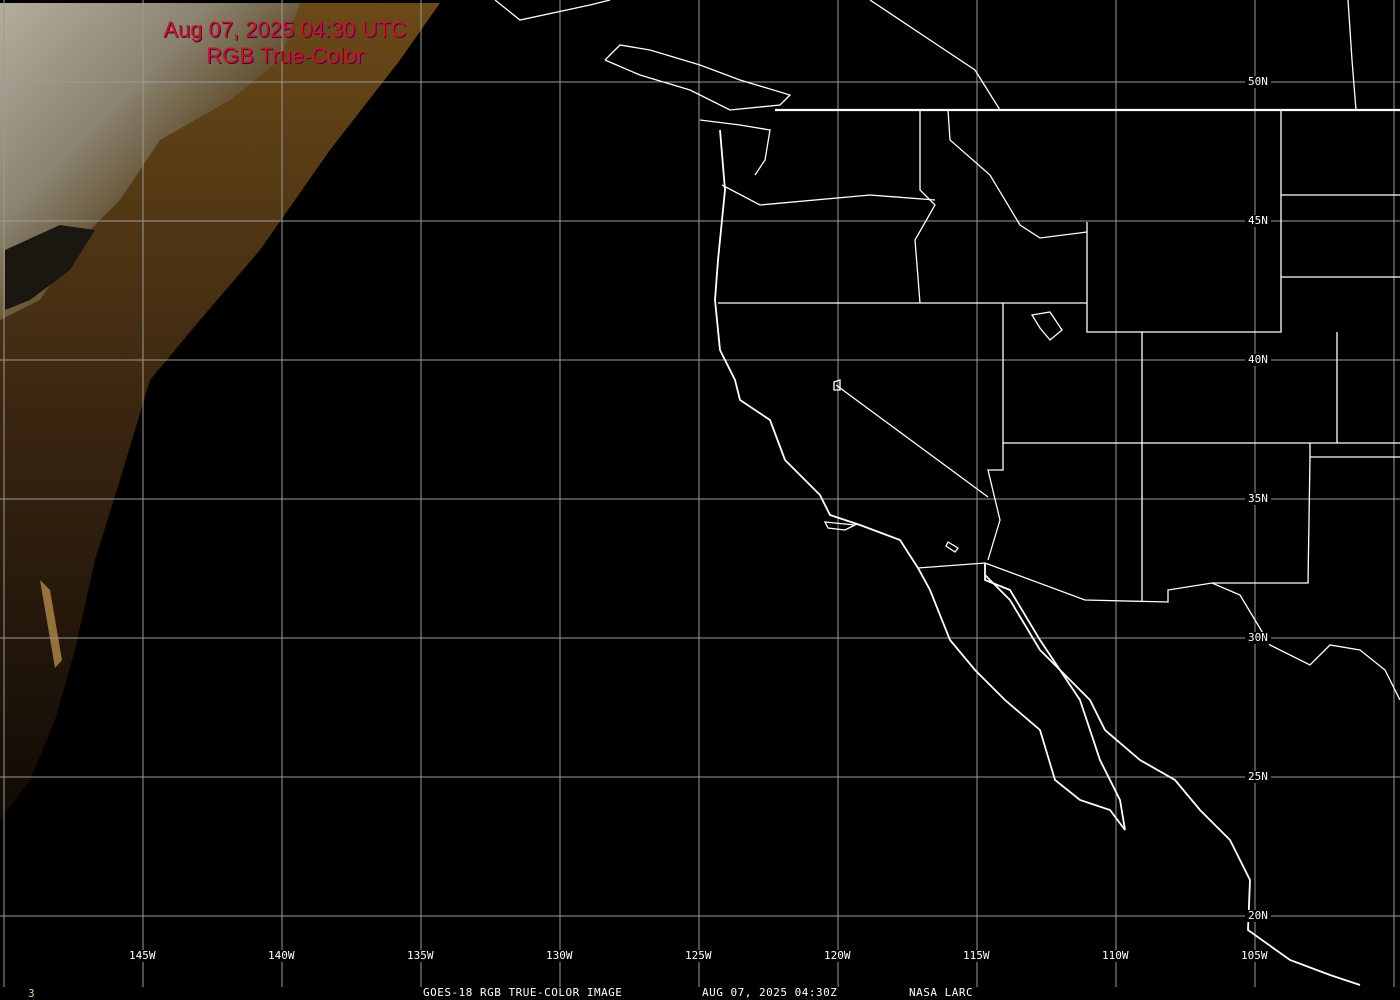 The width and height of the screenshot is (1400, 1000). Describe the element at coordinates (925, 207) in the screenshot. I see `idaho-west-border` at that location.